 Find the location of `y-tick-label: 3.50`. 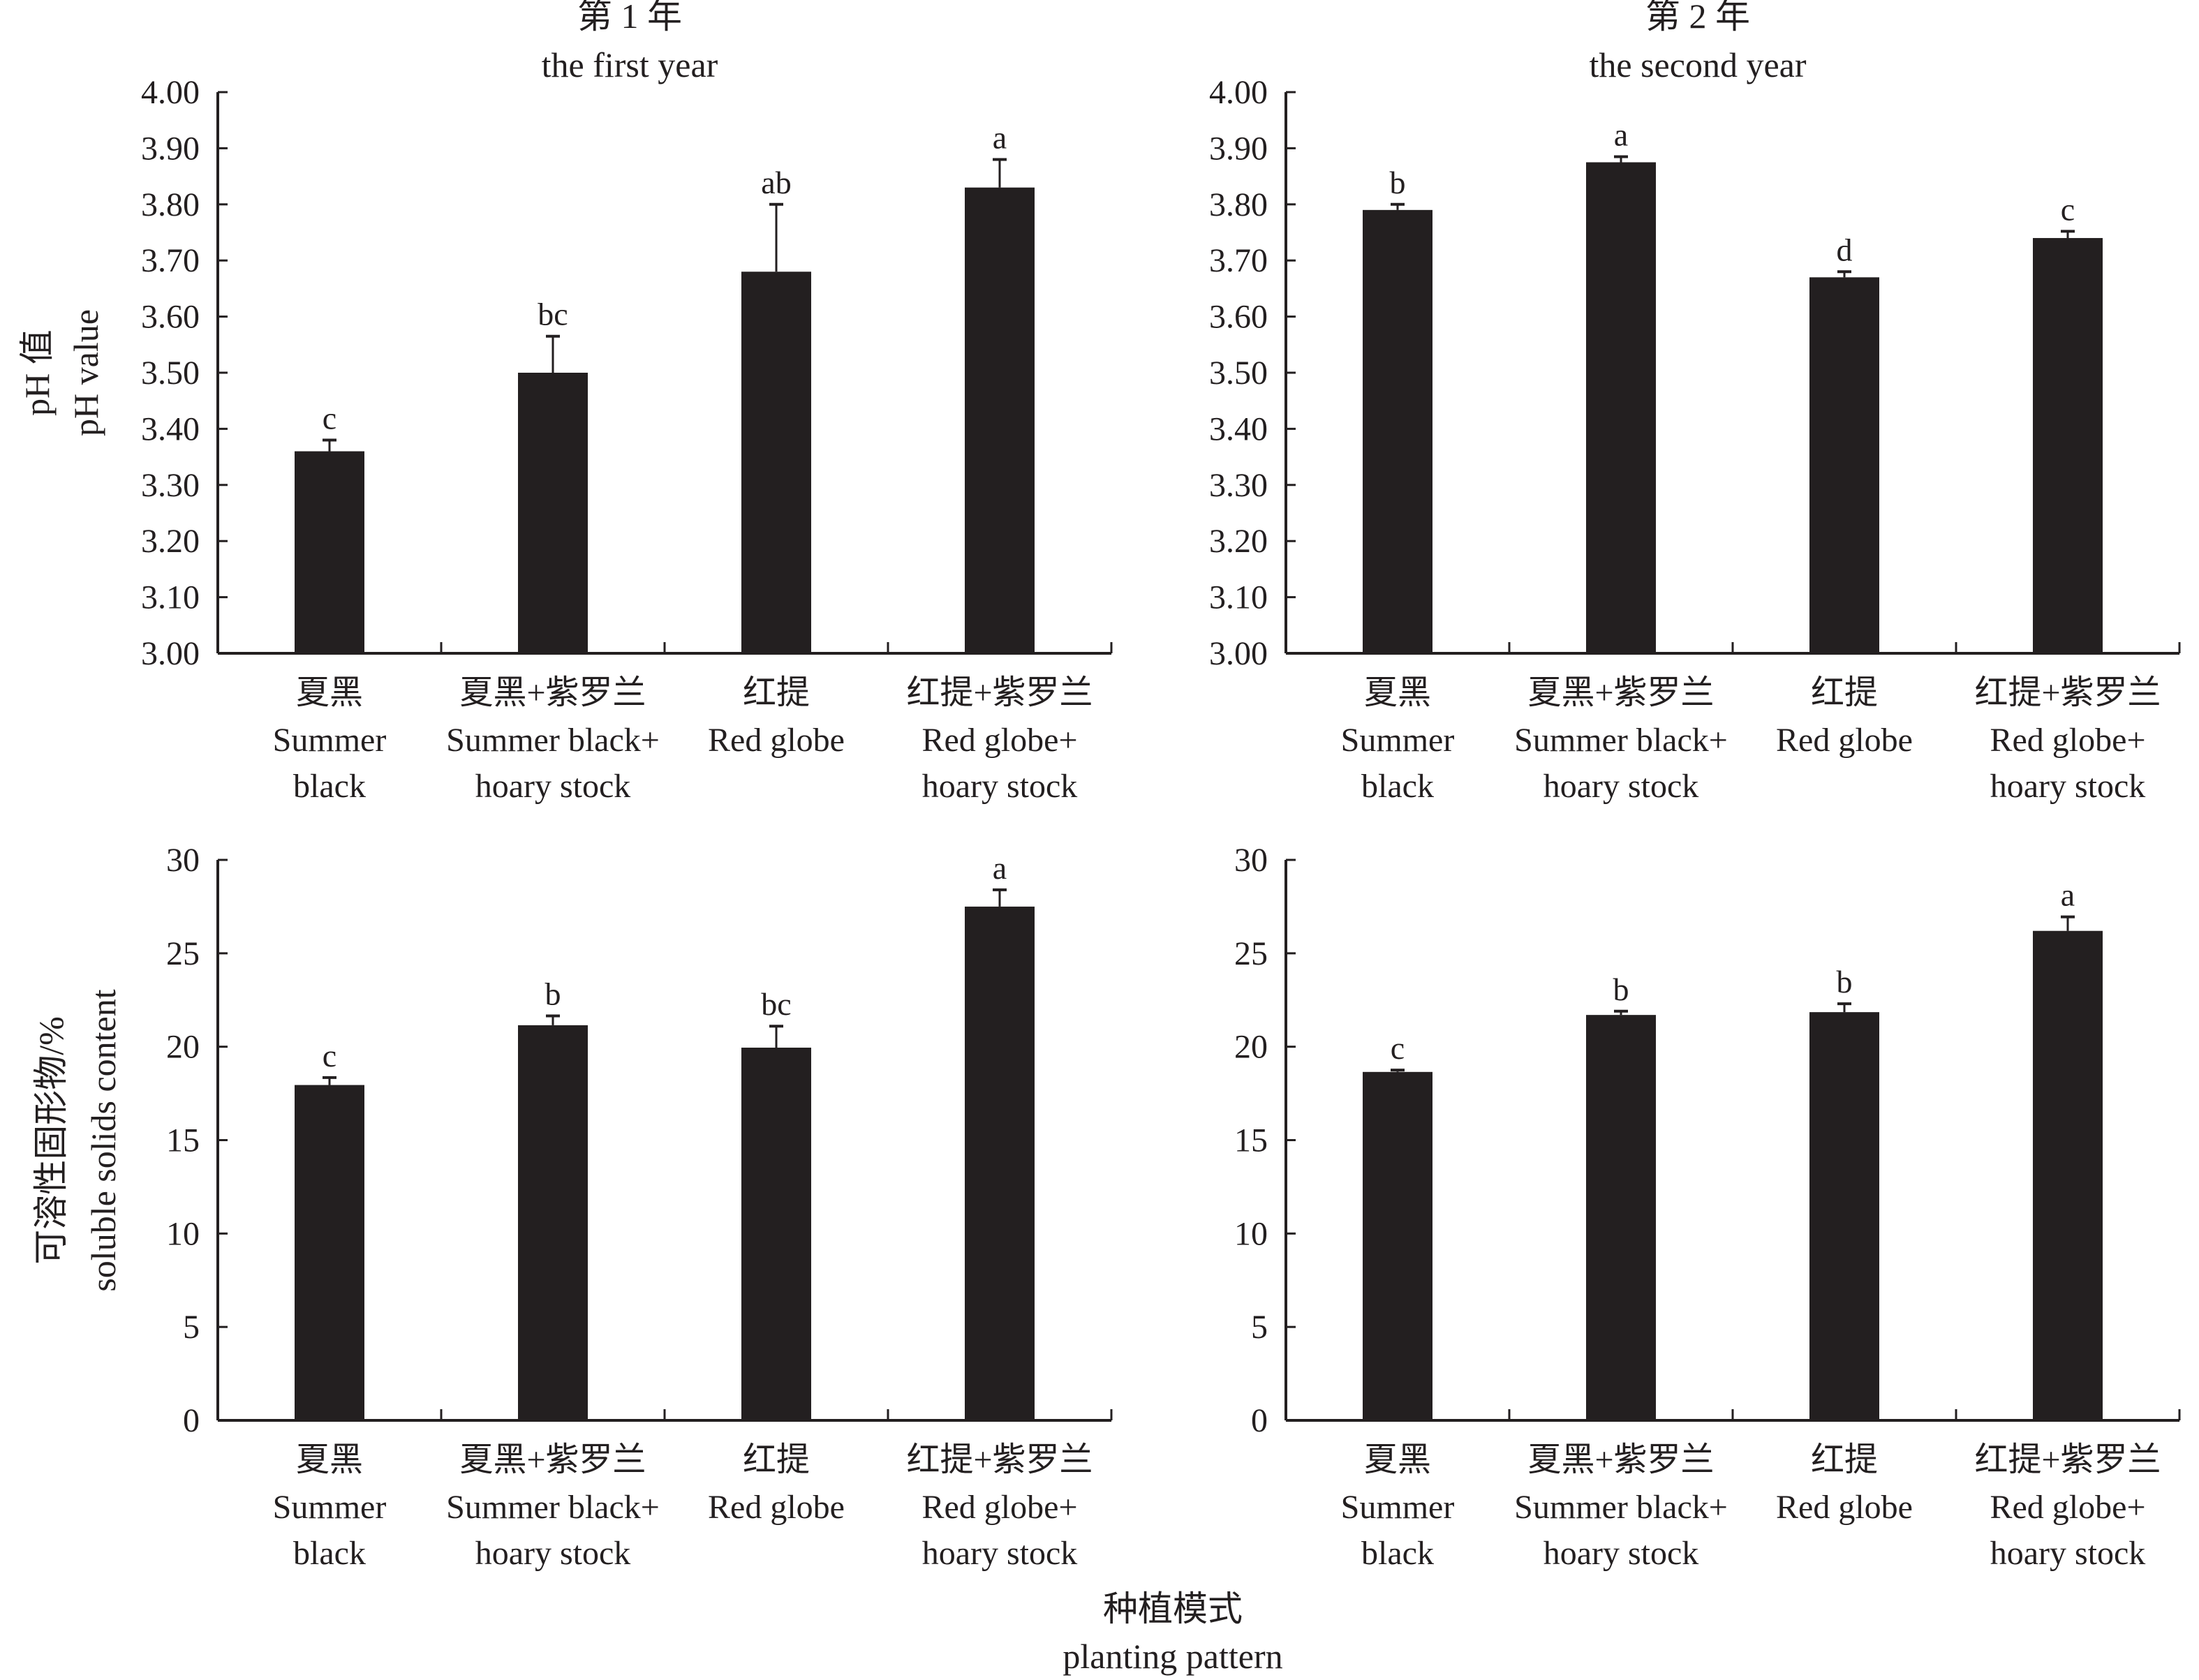

y-tick-label: 3.50 is located at coordinates (1239, 373).